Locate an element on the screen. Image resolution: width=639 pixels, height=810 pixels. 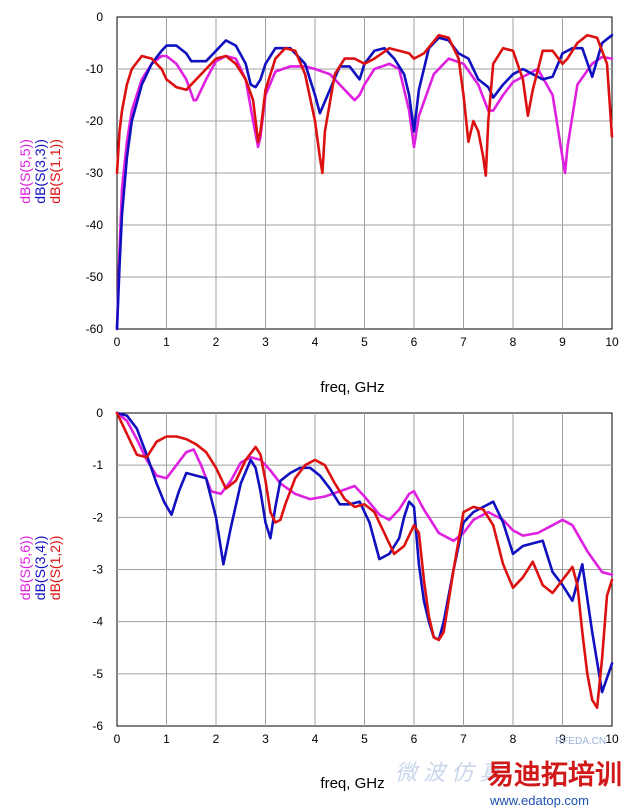
y-tick-label: -2 is located at coordinates (97, 517).